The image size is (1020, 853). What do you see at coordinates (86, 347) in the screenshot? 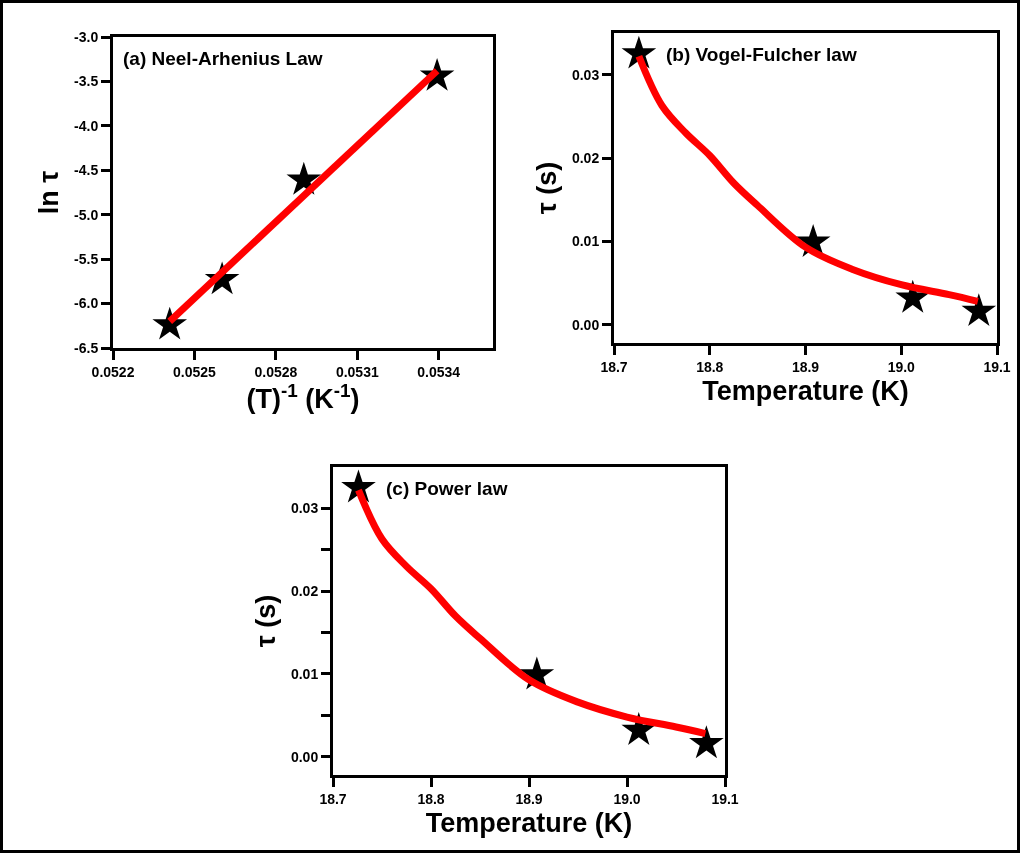
I see `y-tick-label: -6.5` at bounding box center [86, 347].